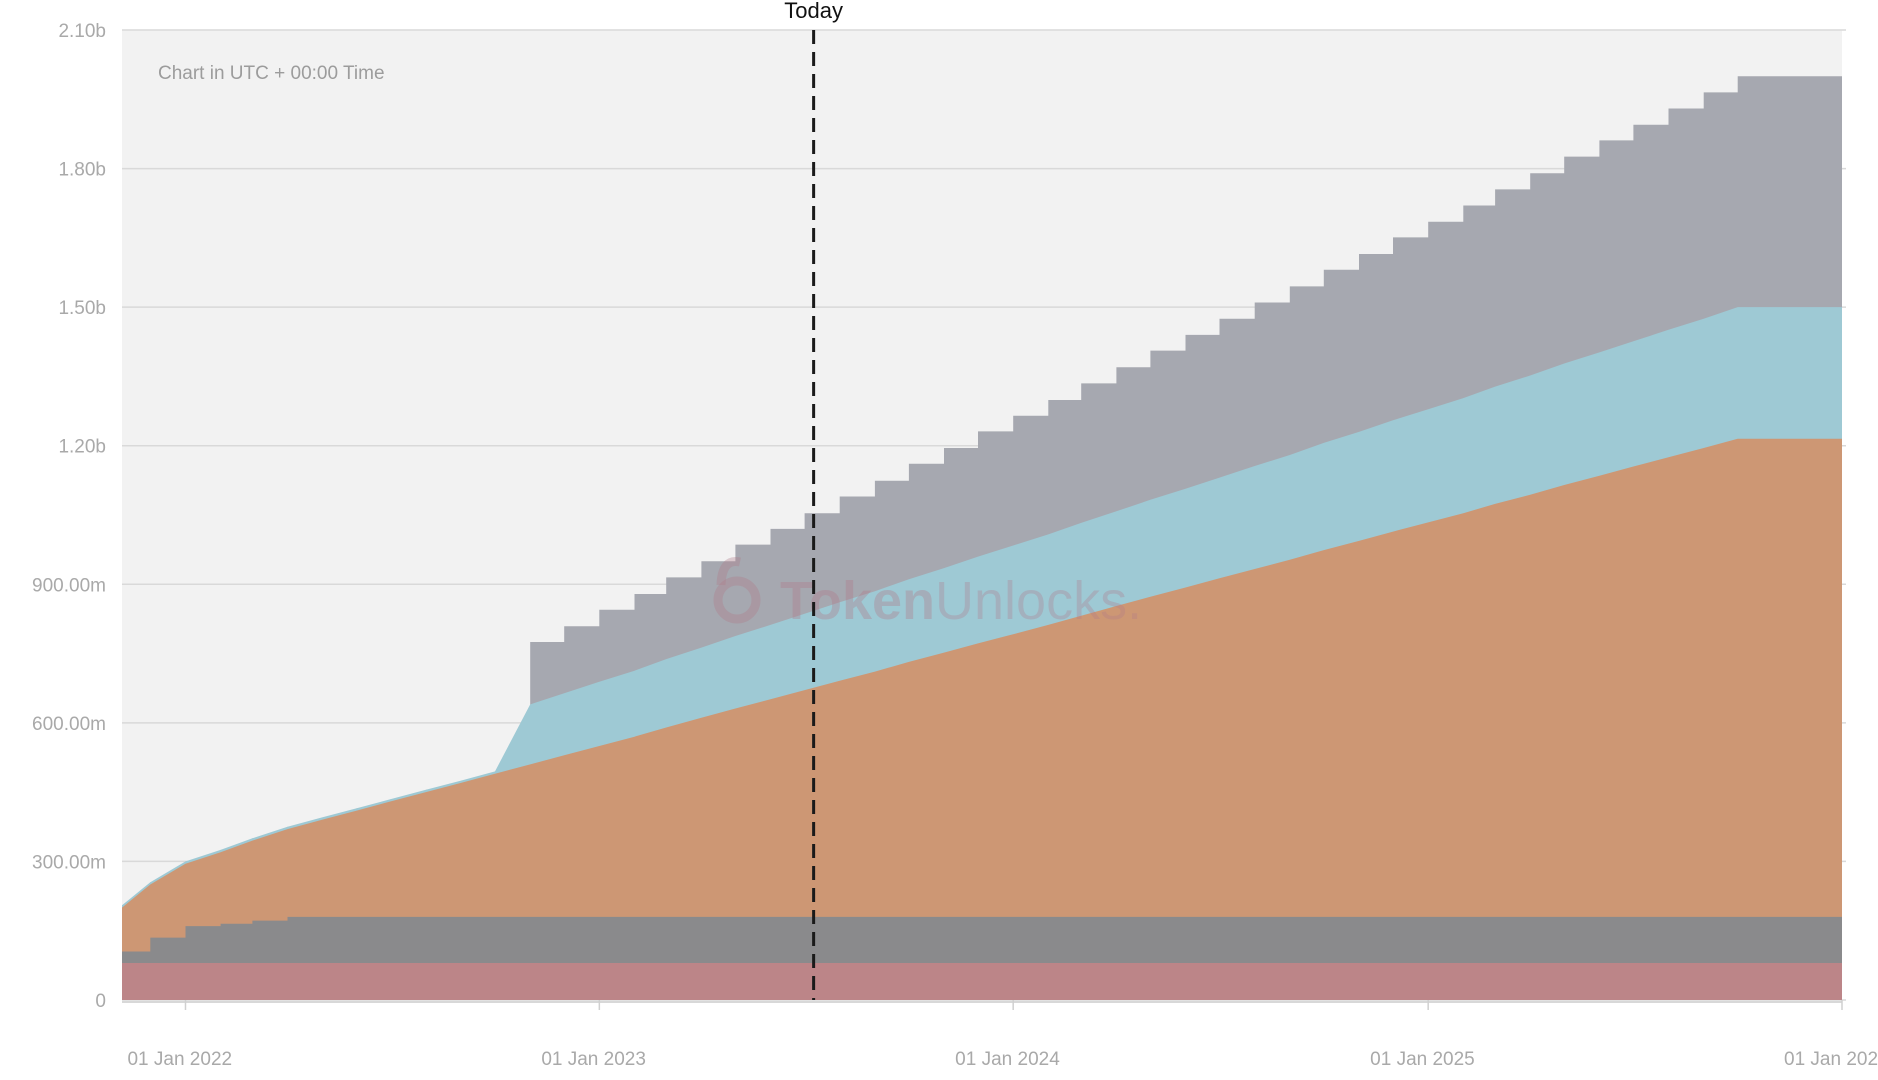 This screenshot has height=1080, width=1878. Describe the element at coordinates (1831, 1059) in the screenshot. I see `x-tick-label: 01 Jan 2026` at that location.